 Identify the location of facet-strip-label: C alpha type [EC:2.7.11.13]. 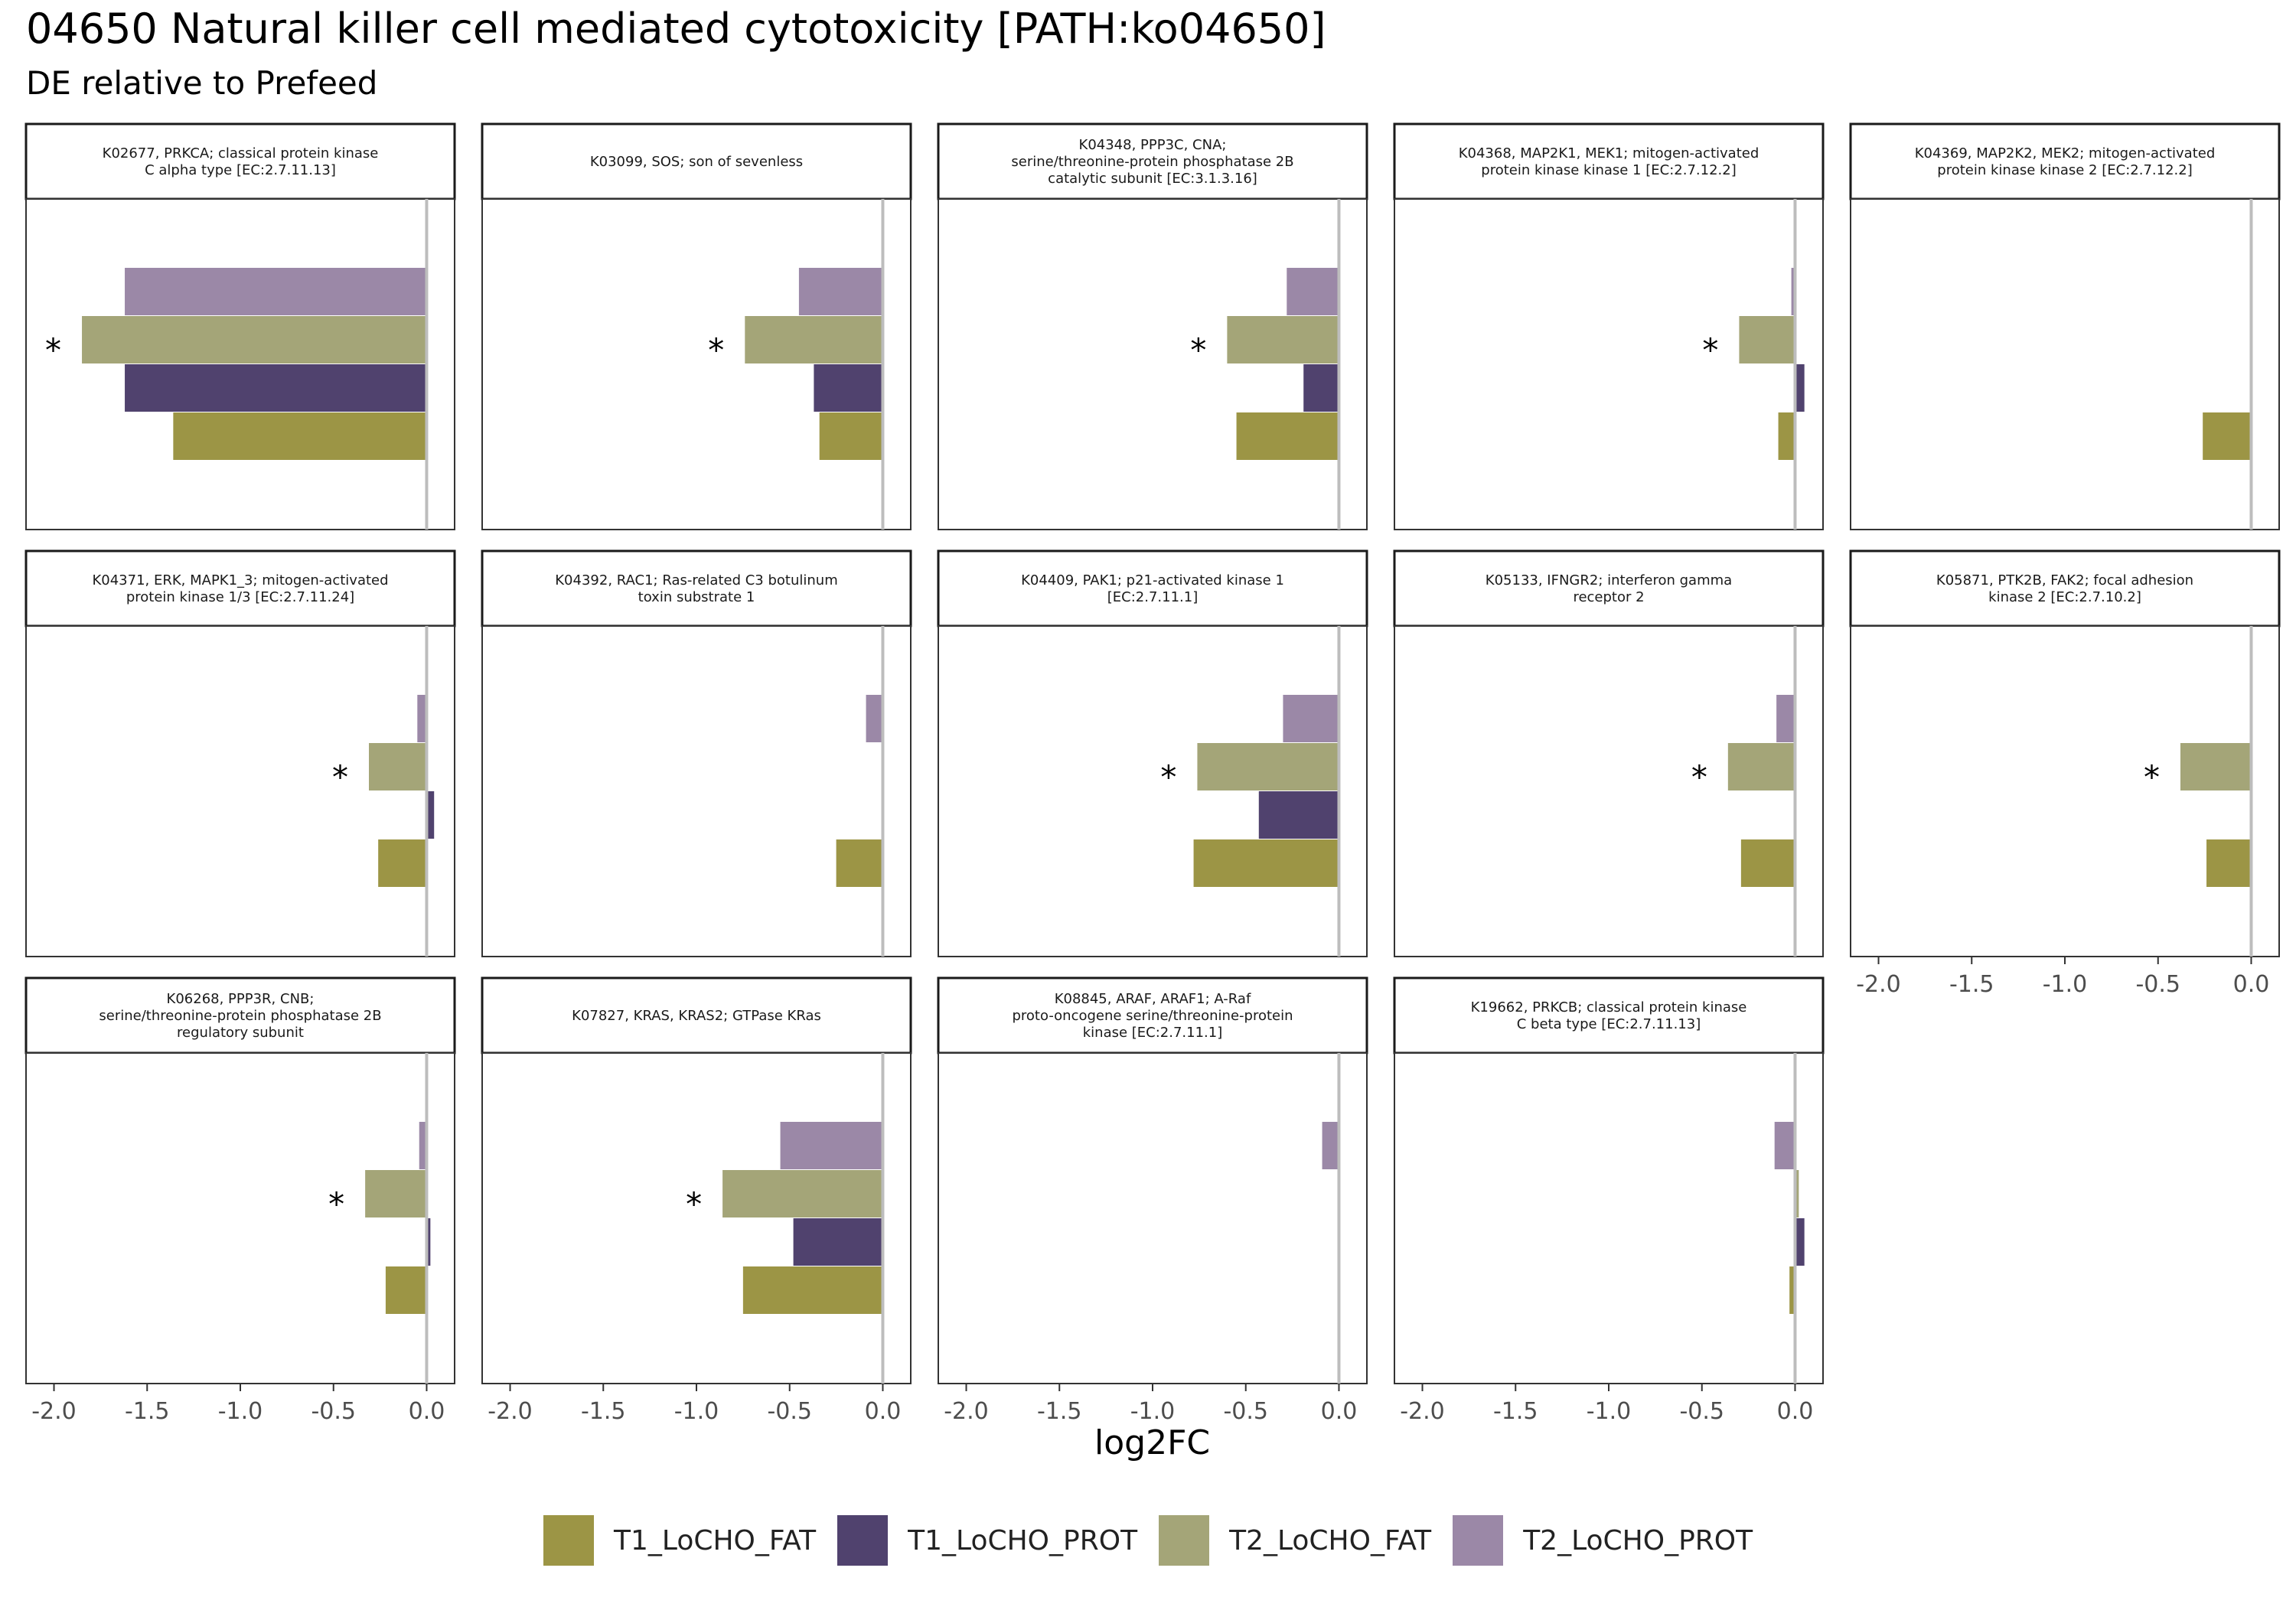
(240, 170).